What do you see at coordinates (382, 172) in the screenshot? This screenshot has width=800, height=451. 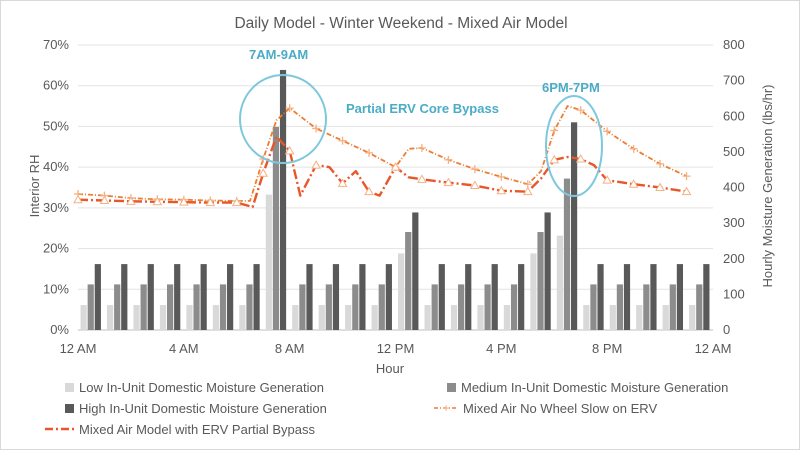 I see `series-line-bypass` at bounding box center [382, 172].